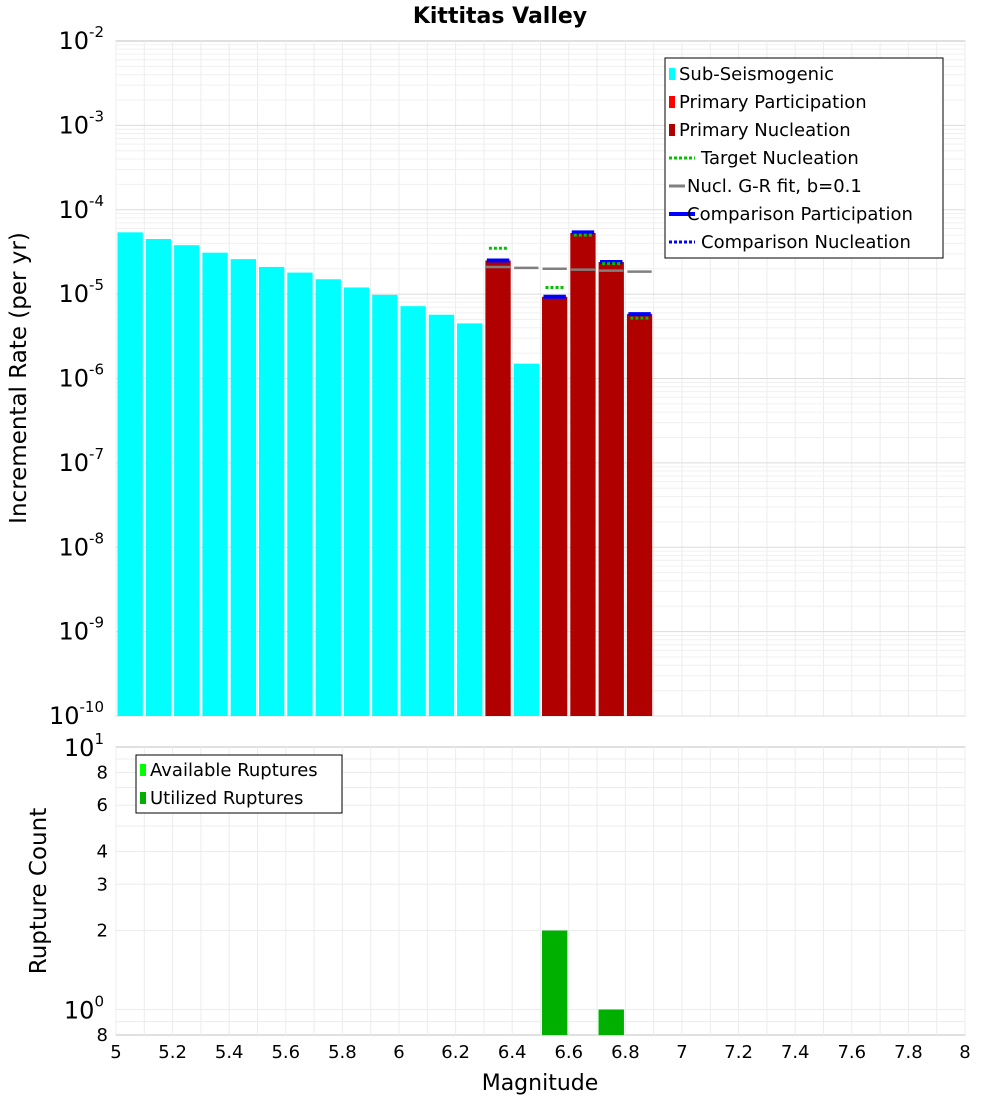 The image size is (1000, 1100). What do you see at coordinates (81, 208) in the screenshot?
I see `top-y-tick-label: 10⁻⁴` at bounding box center [81, 208].